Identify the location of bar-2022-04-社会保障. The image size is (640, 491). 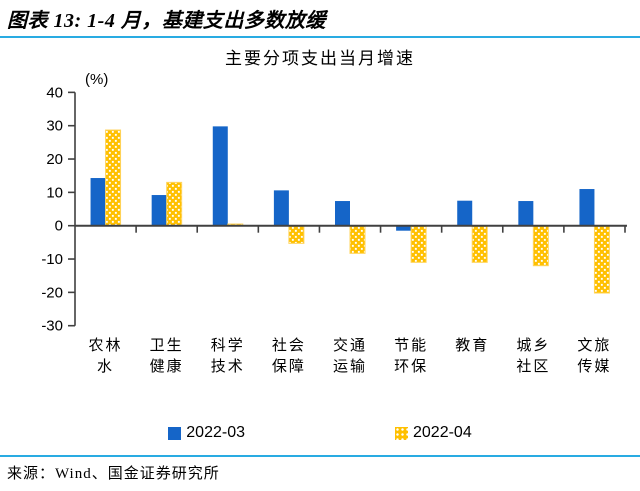
(296, 234).